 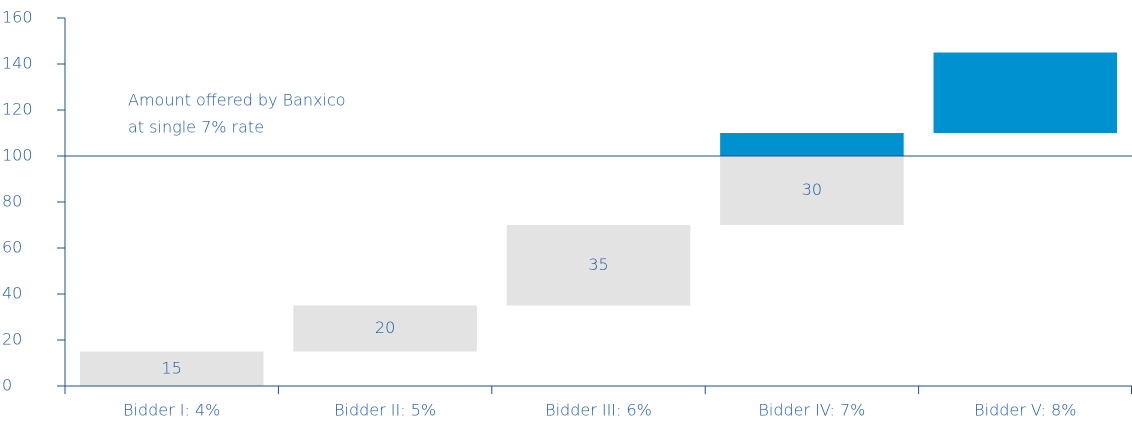 I want to click on annotation: at single 7% rate, so click(x=196, y=127).